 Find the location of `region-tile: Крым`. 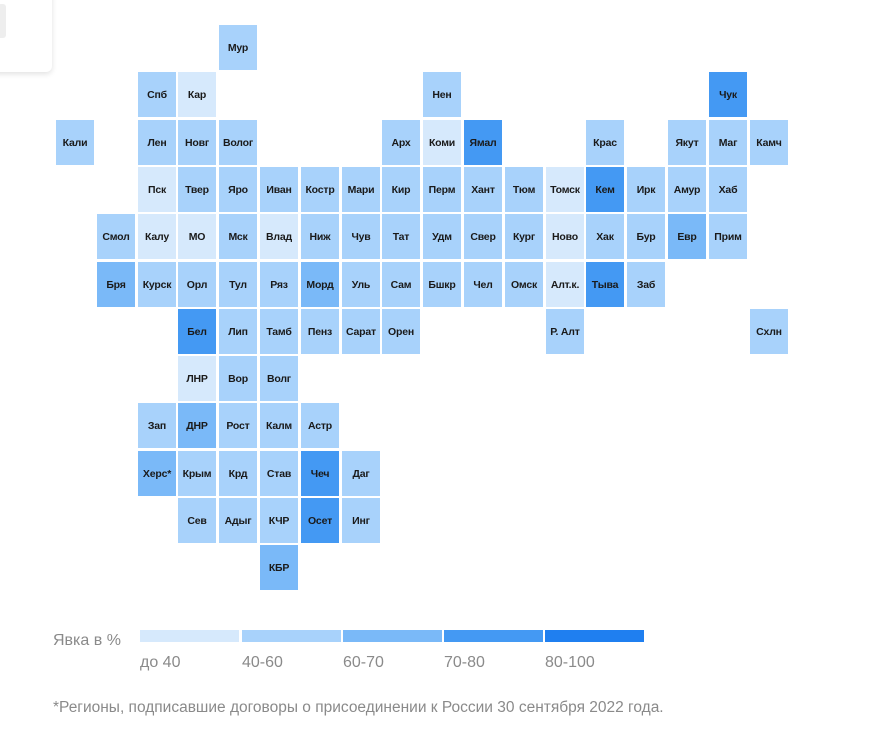

region-tile: Крым is located at coordinates (197, 473).